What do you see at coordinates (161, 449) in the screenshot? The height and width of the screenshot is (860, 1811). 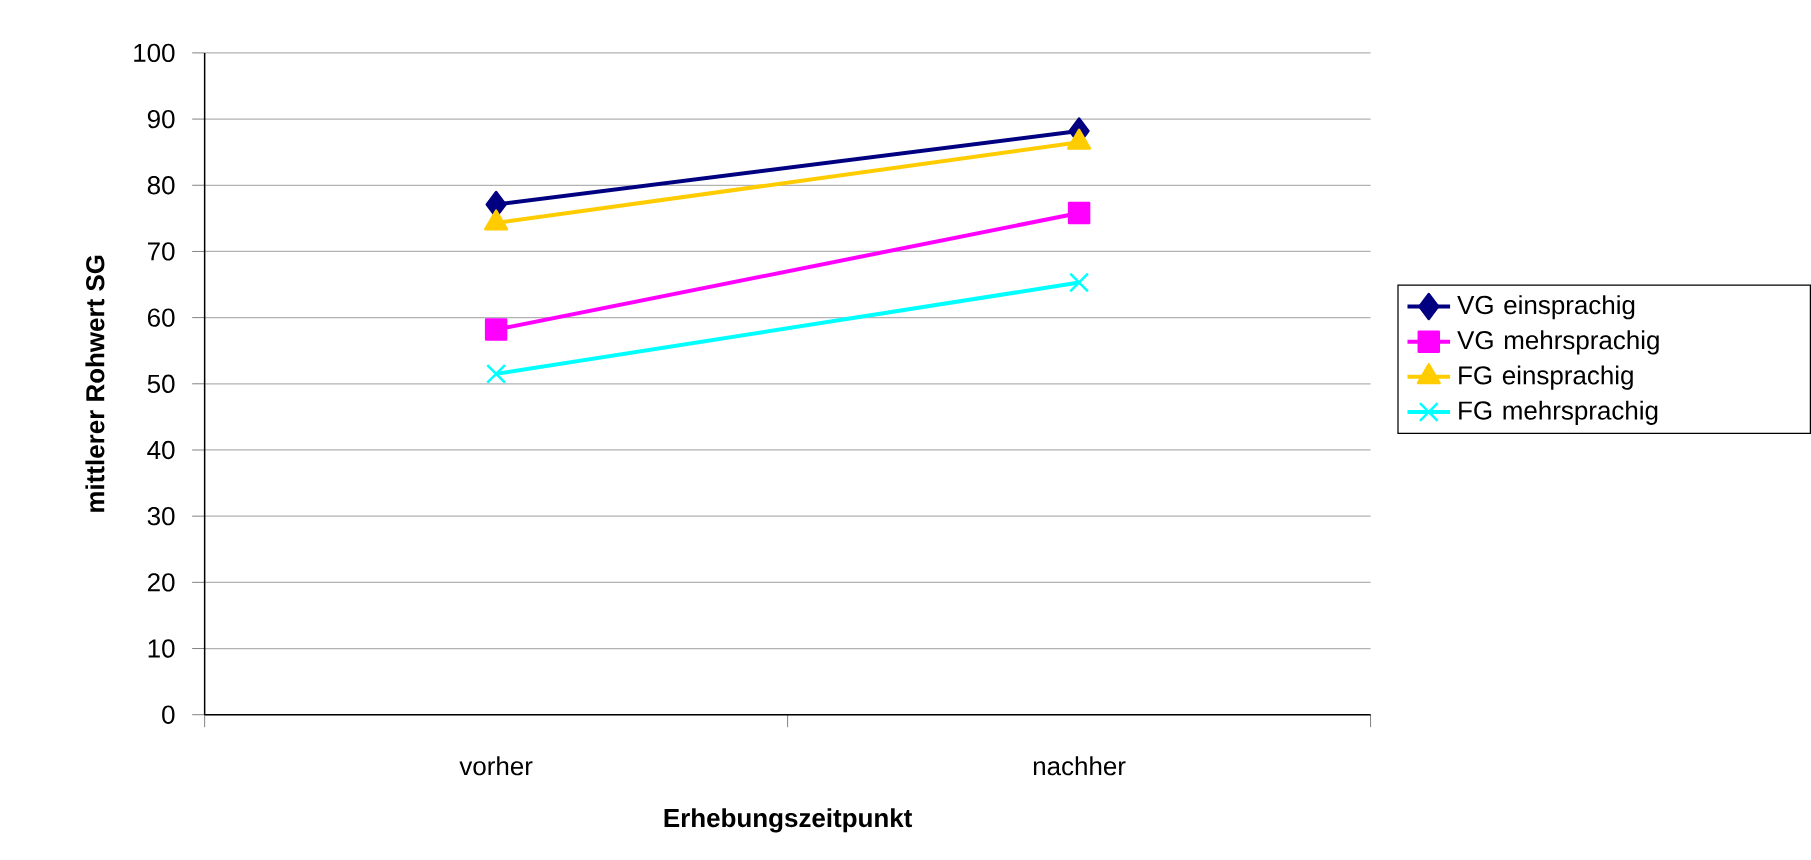 I see `y-tick-label: 40` at bounding box center [161, 449].